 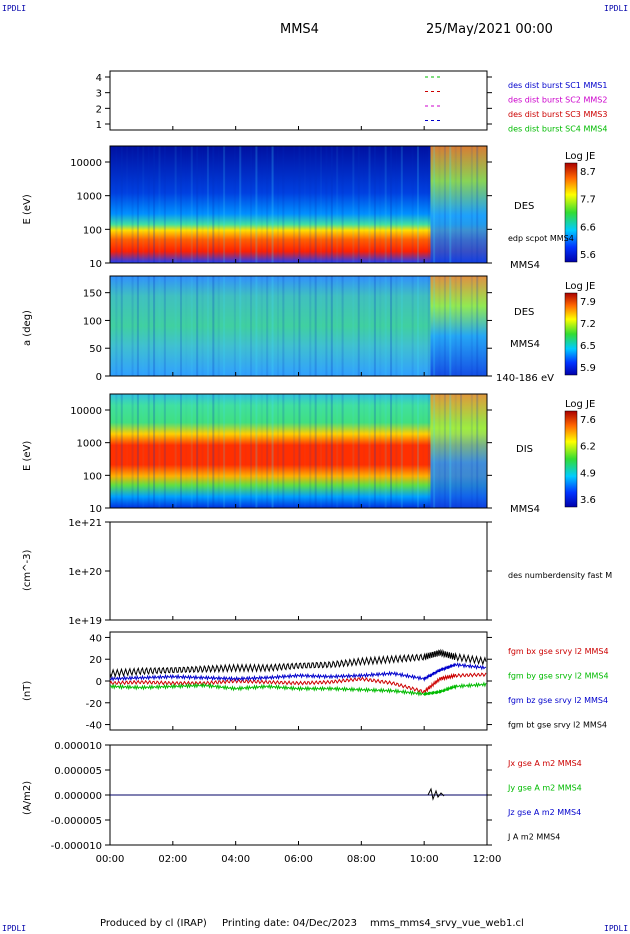 I want to click on y-tick-label-des_energy: 100, so click(x=92, y=230).